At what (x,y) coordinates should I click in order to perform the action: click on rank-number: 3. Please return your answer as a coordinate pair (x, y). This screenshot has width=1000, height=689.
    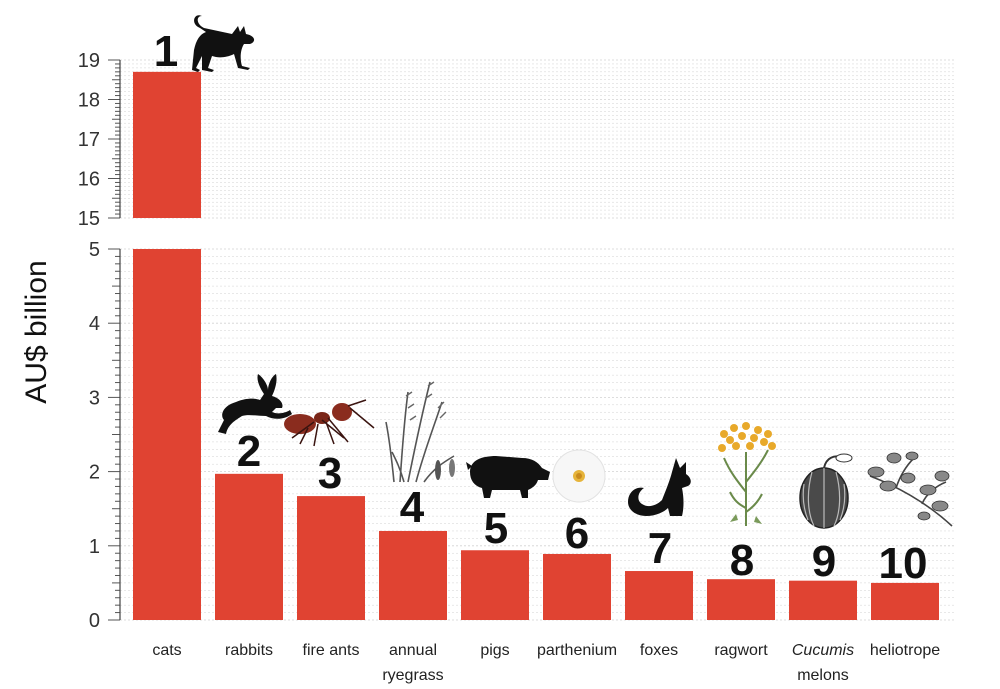
    Looking at the image, I should click on (330, 473).